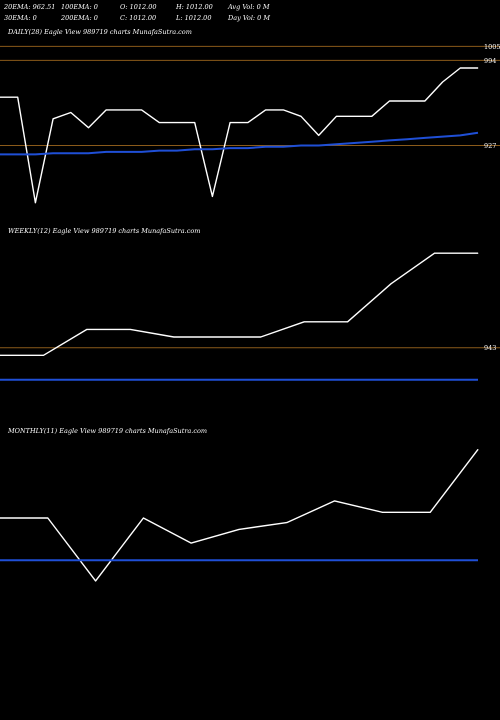  I want to click on daily-level-label: 927, so click(490, 146).